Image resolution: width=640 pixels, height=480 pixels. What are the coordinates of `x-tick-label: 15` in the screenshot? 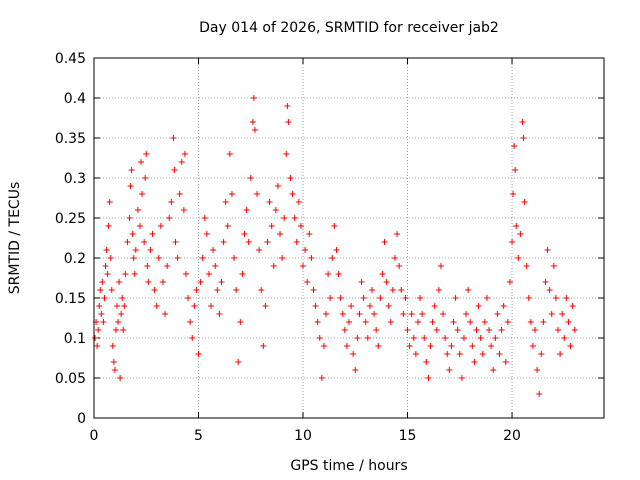 It's located at (408, 436).